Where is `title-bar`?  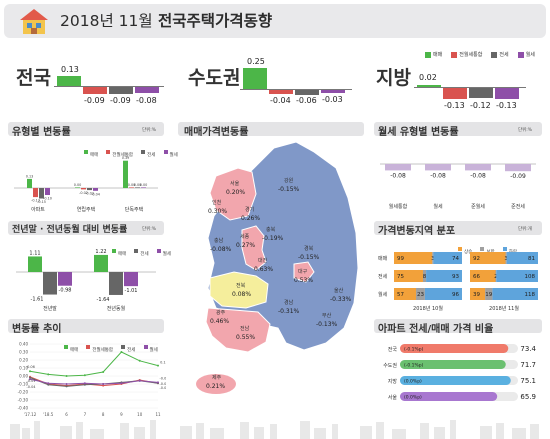
title-bar is located at coordinates (275, 21).